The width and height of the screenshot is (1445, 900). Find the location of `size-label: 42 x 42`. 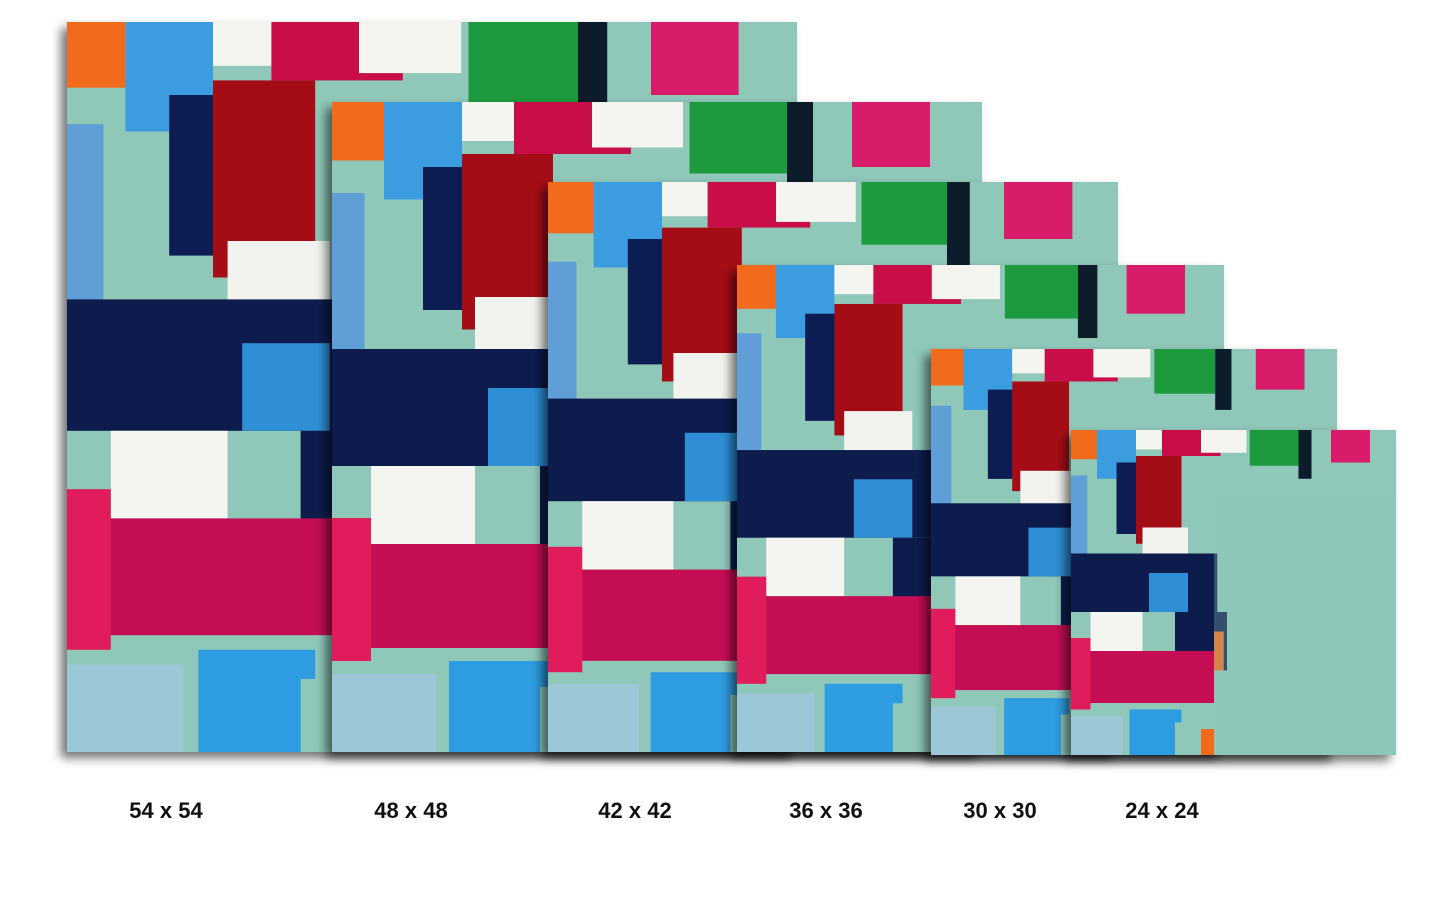

size-label: 42 x 42 is located at coordinates (634, 810).